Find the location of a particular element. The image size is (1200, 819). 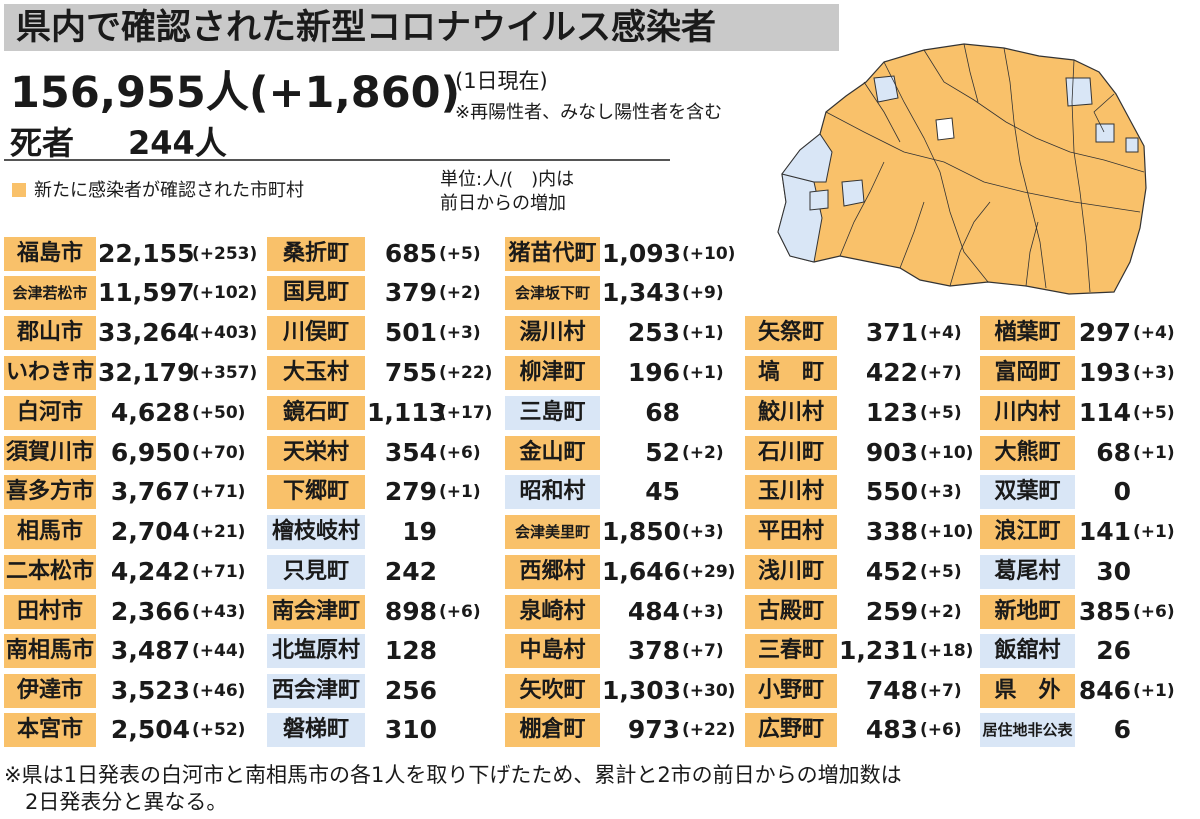

municipality-name: 居住地非公表 is located at coordinates (1027, 730).